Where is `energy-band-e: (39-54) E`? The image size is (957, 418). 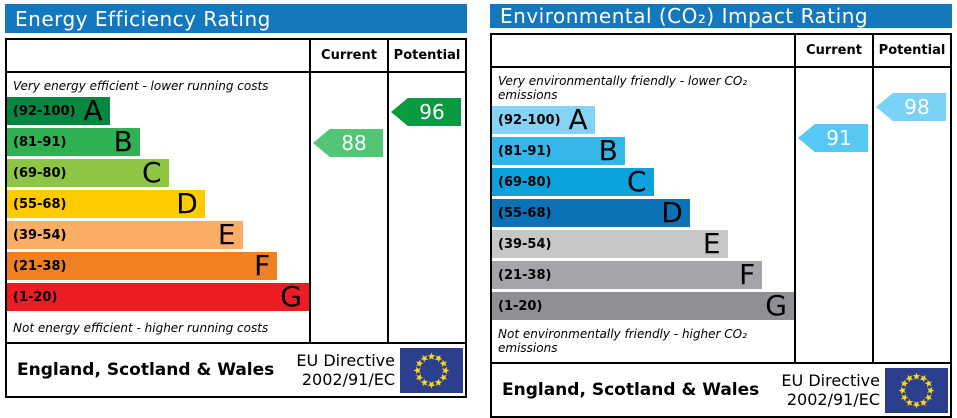 energy-band-e: (39-54) E is located at coordinates (125, 235).